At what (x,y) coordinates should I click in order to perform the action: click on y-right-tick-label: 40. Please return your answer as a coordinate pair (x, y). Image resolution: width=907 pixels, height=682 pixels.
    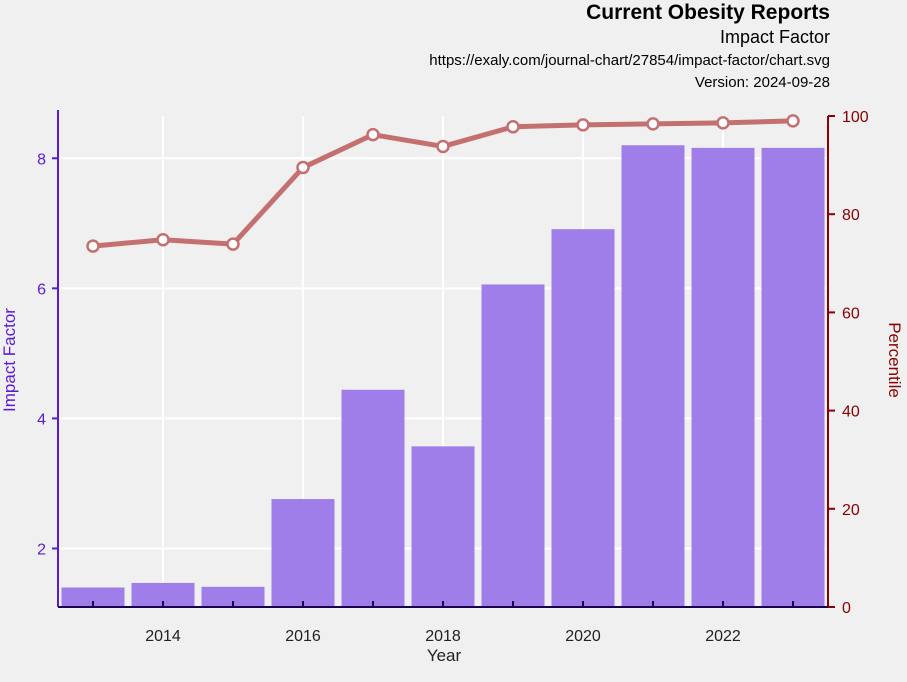
    Looking at the image, I should click on (851, 412).